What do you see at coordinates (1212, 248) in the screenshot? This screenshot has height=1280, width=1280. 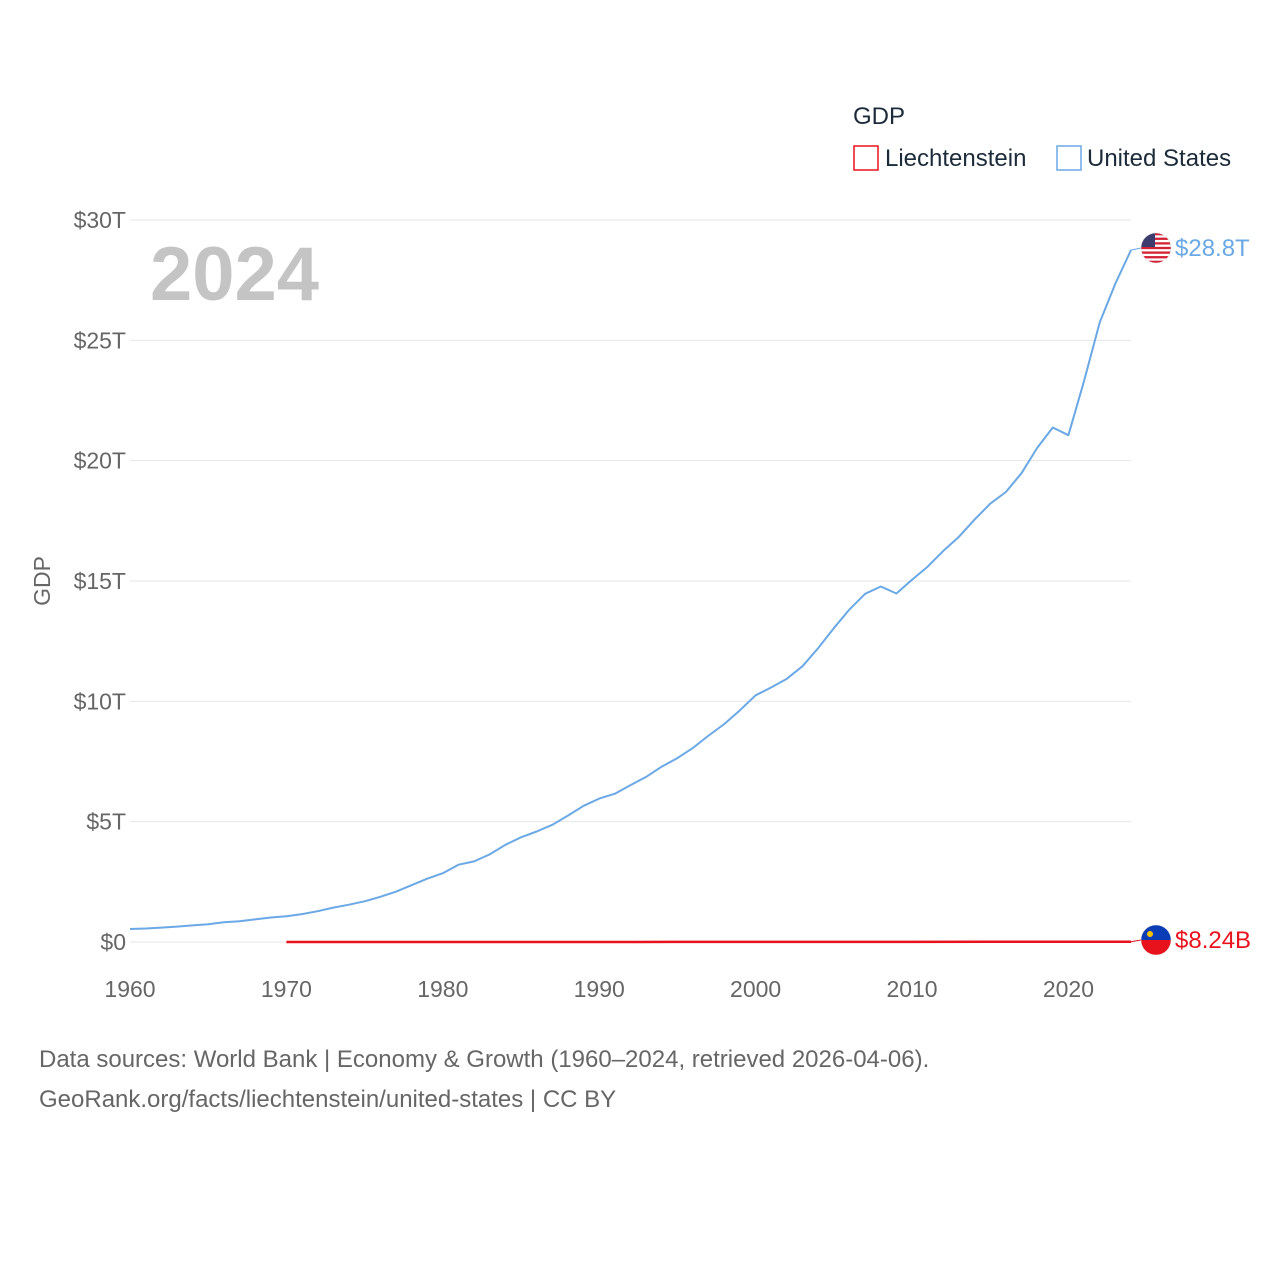 I see `end-value-label: $28.8T` at bounding box center [1212, 248].